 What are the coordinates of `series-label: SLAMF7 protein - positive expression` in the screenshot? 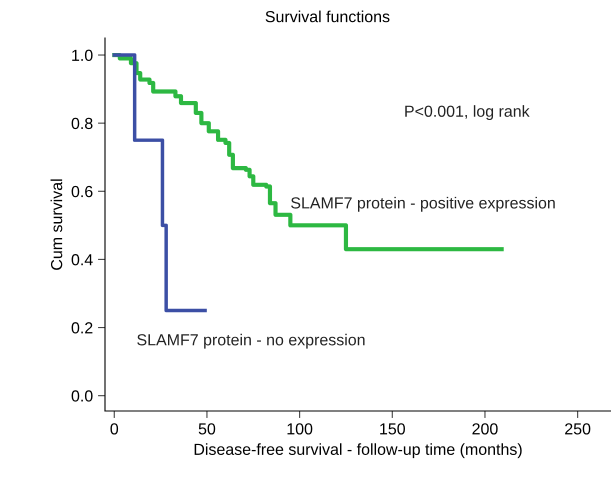 It's located at (423, 204).